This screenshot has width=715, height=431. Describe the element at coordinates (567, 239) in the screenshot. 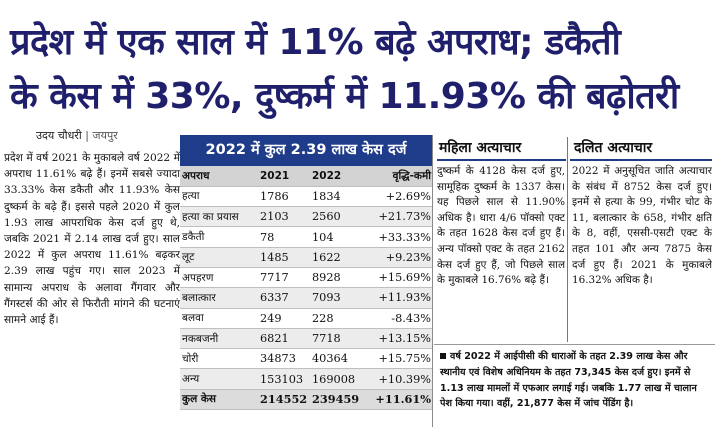

I see `column-divider` at that location.